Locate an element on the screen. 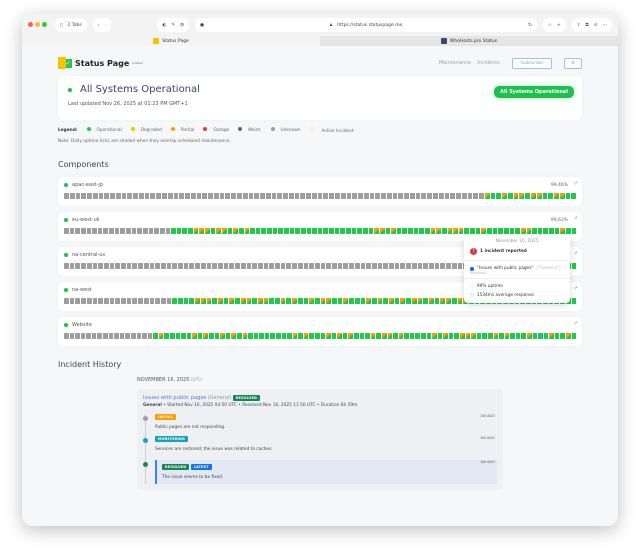 This screenshot has height=554, width=640. shield-icon: ◐ is located at coordinates (164, 25).